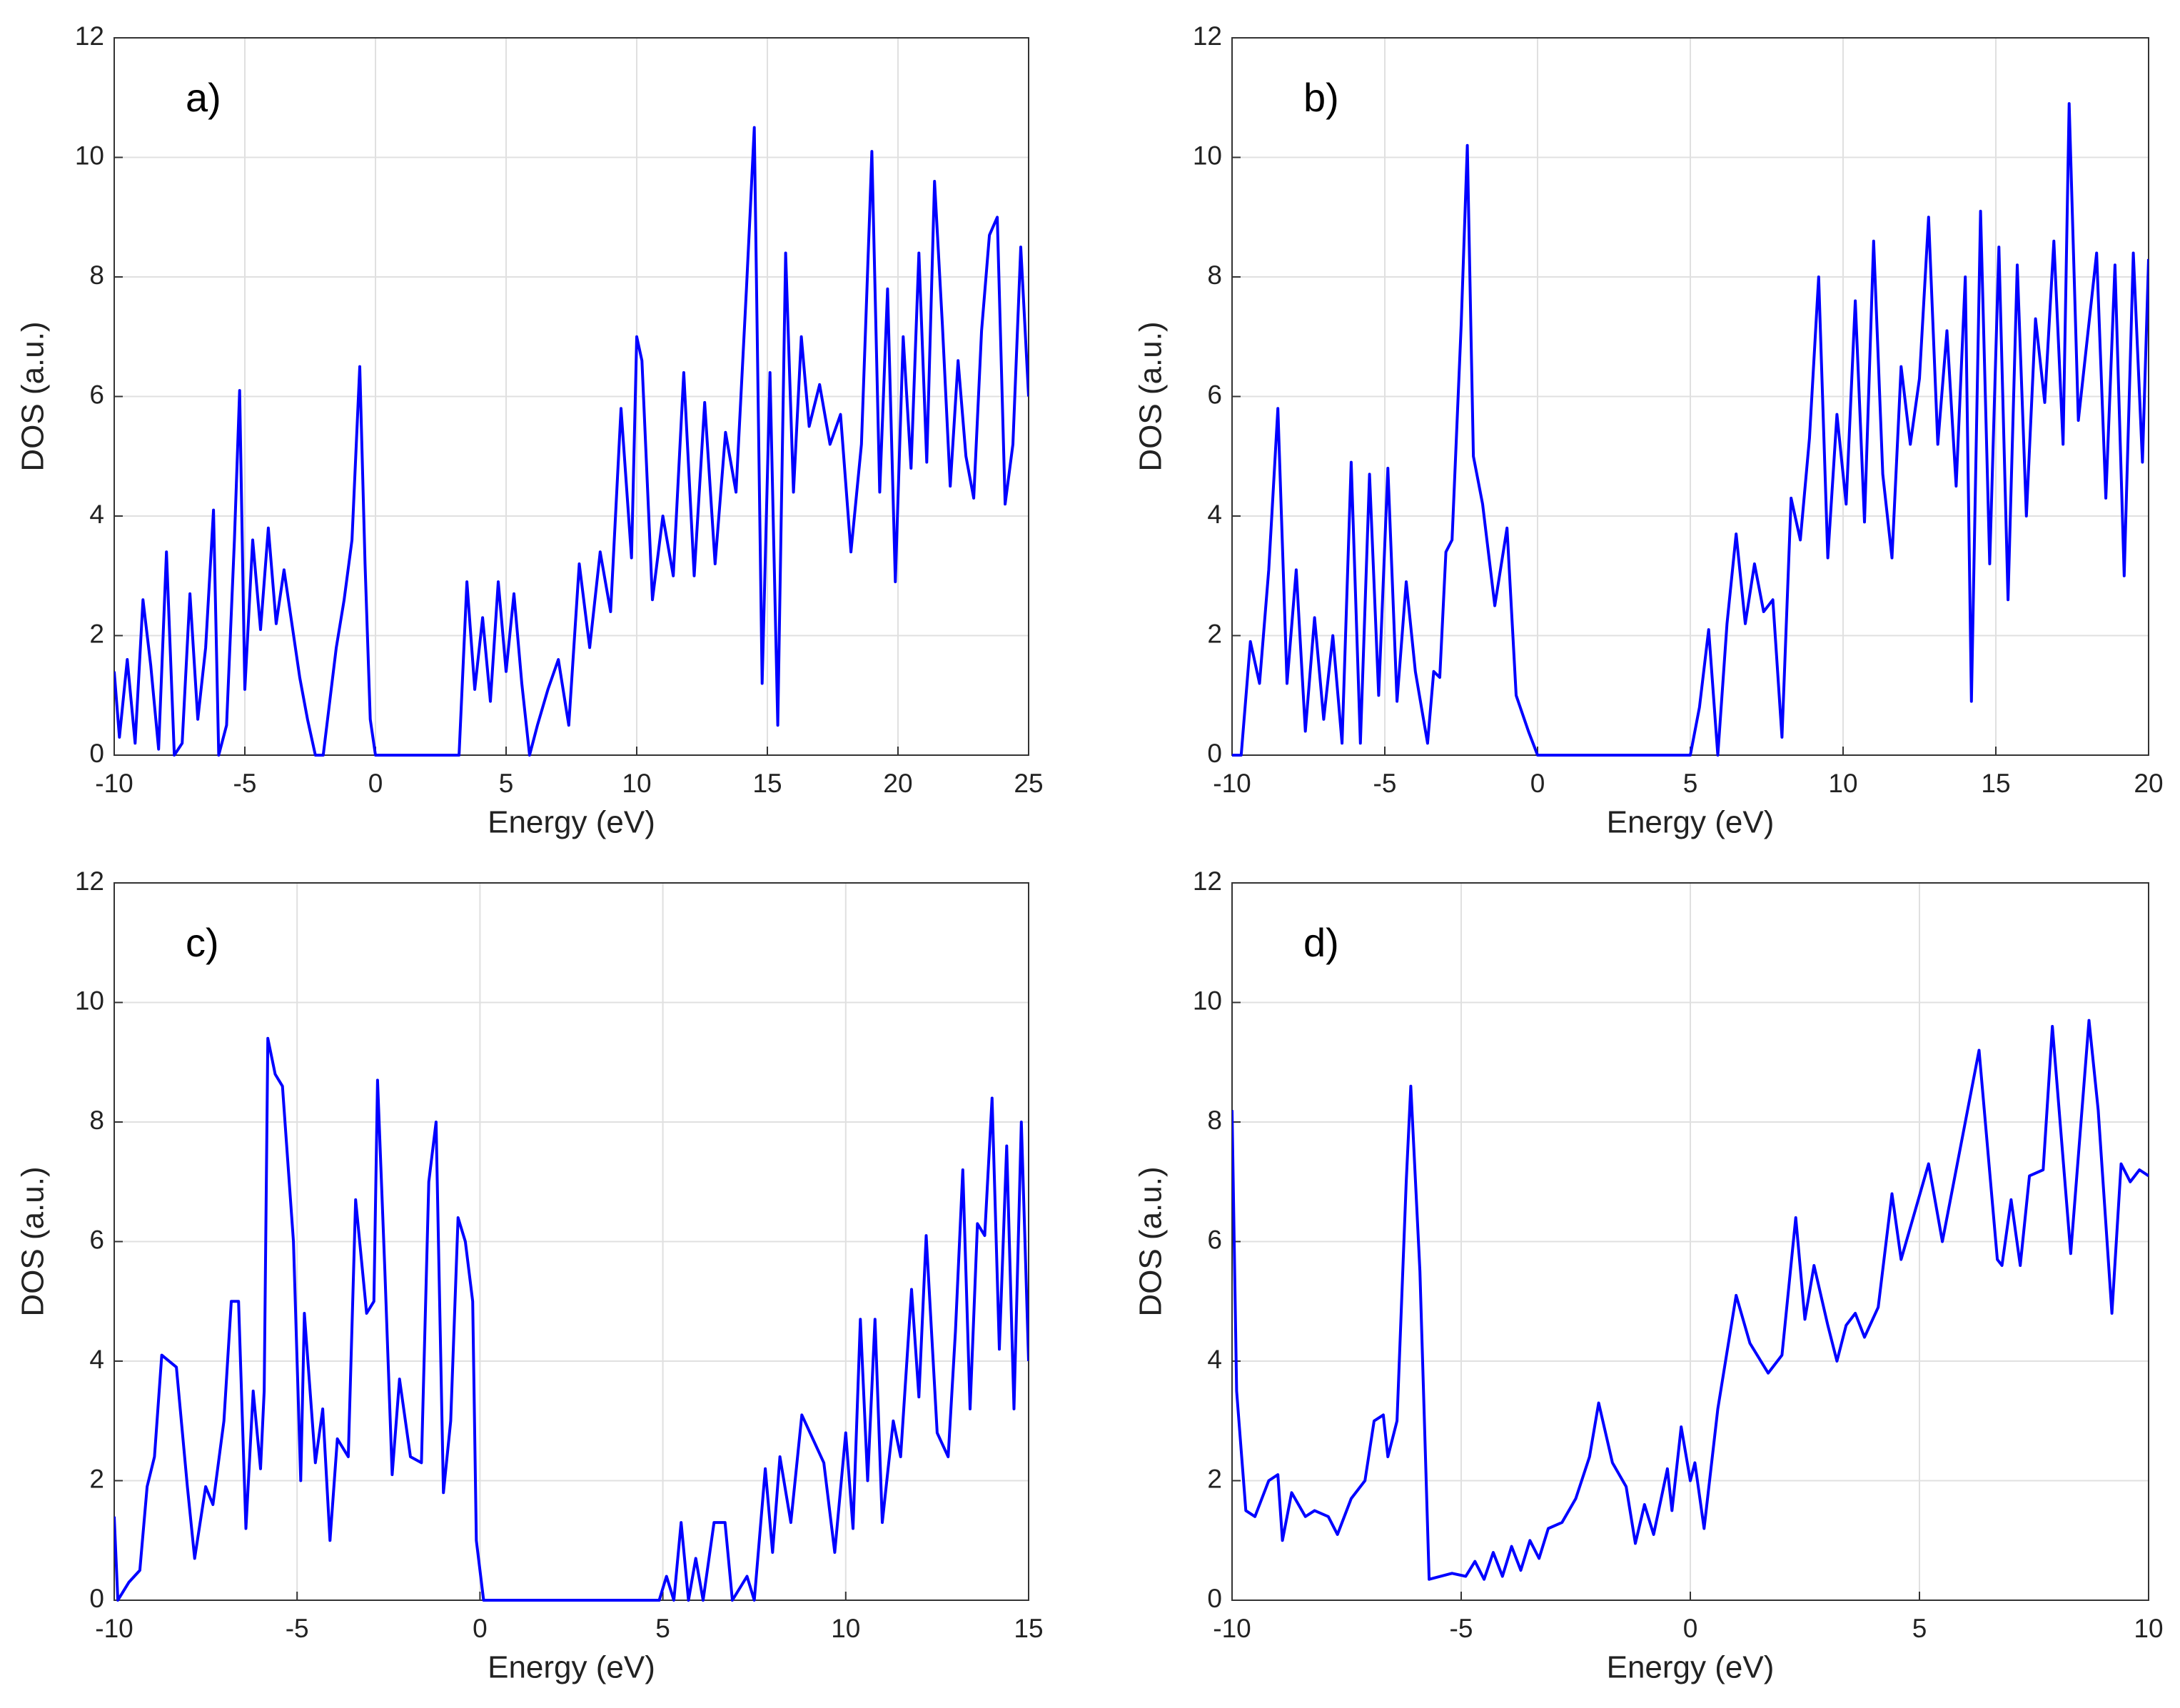  What do you see at coordinates (1321, 943) in the screenshot?
I see `panel-label: d)` at bounding box center [1321, 943].